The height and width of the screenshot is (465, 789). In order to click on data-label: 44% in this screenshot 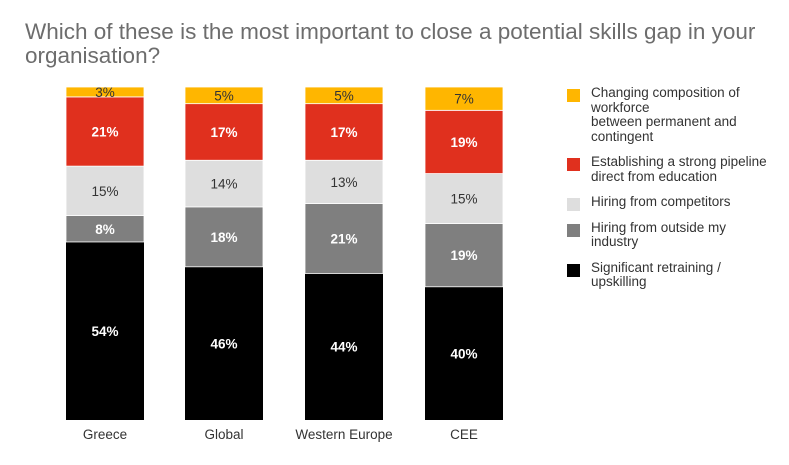, I will do `click(343, 347)`.